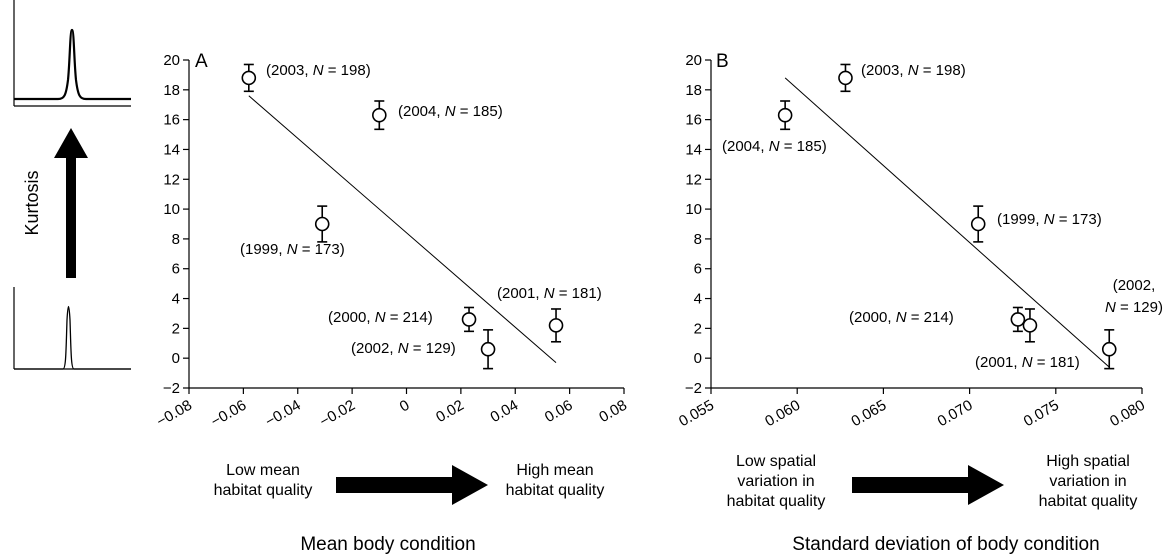 The height and width of the screenshot is (556, 1169). I want to click on point-label: (2002, N = 129), so click(403, 348).